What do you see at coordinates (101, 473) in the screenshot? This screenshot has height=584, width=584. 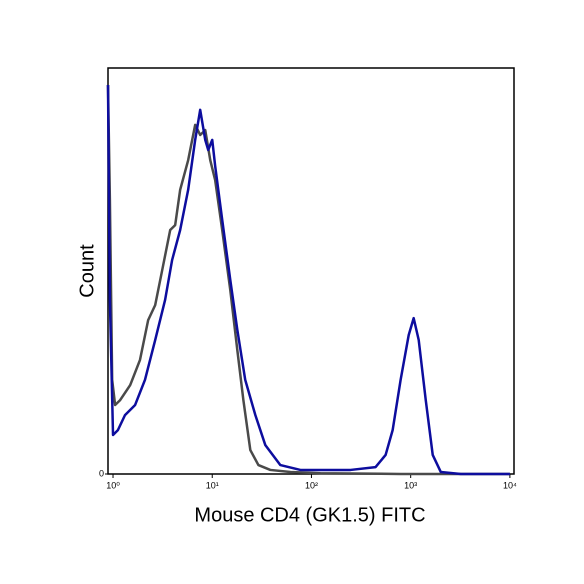 I see `y-tick-label: 0` at bounding box center [101, 473].